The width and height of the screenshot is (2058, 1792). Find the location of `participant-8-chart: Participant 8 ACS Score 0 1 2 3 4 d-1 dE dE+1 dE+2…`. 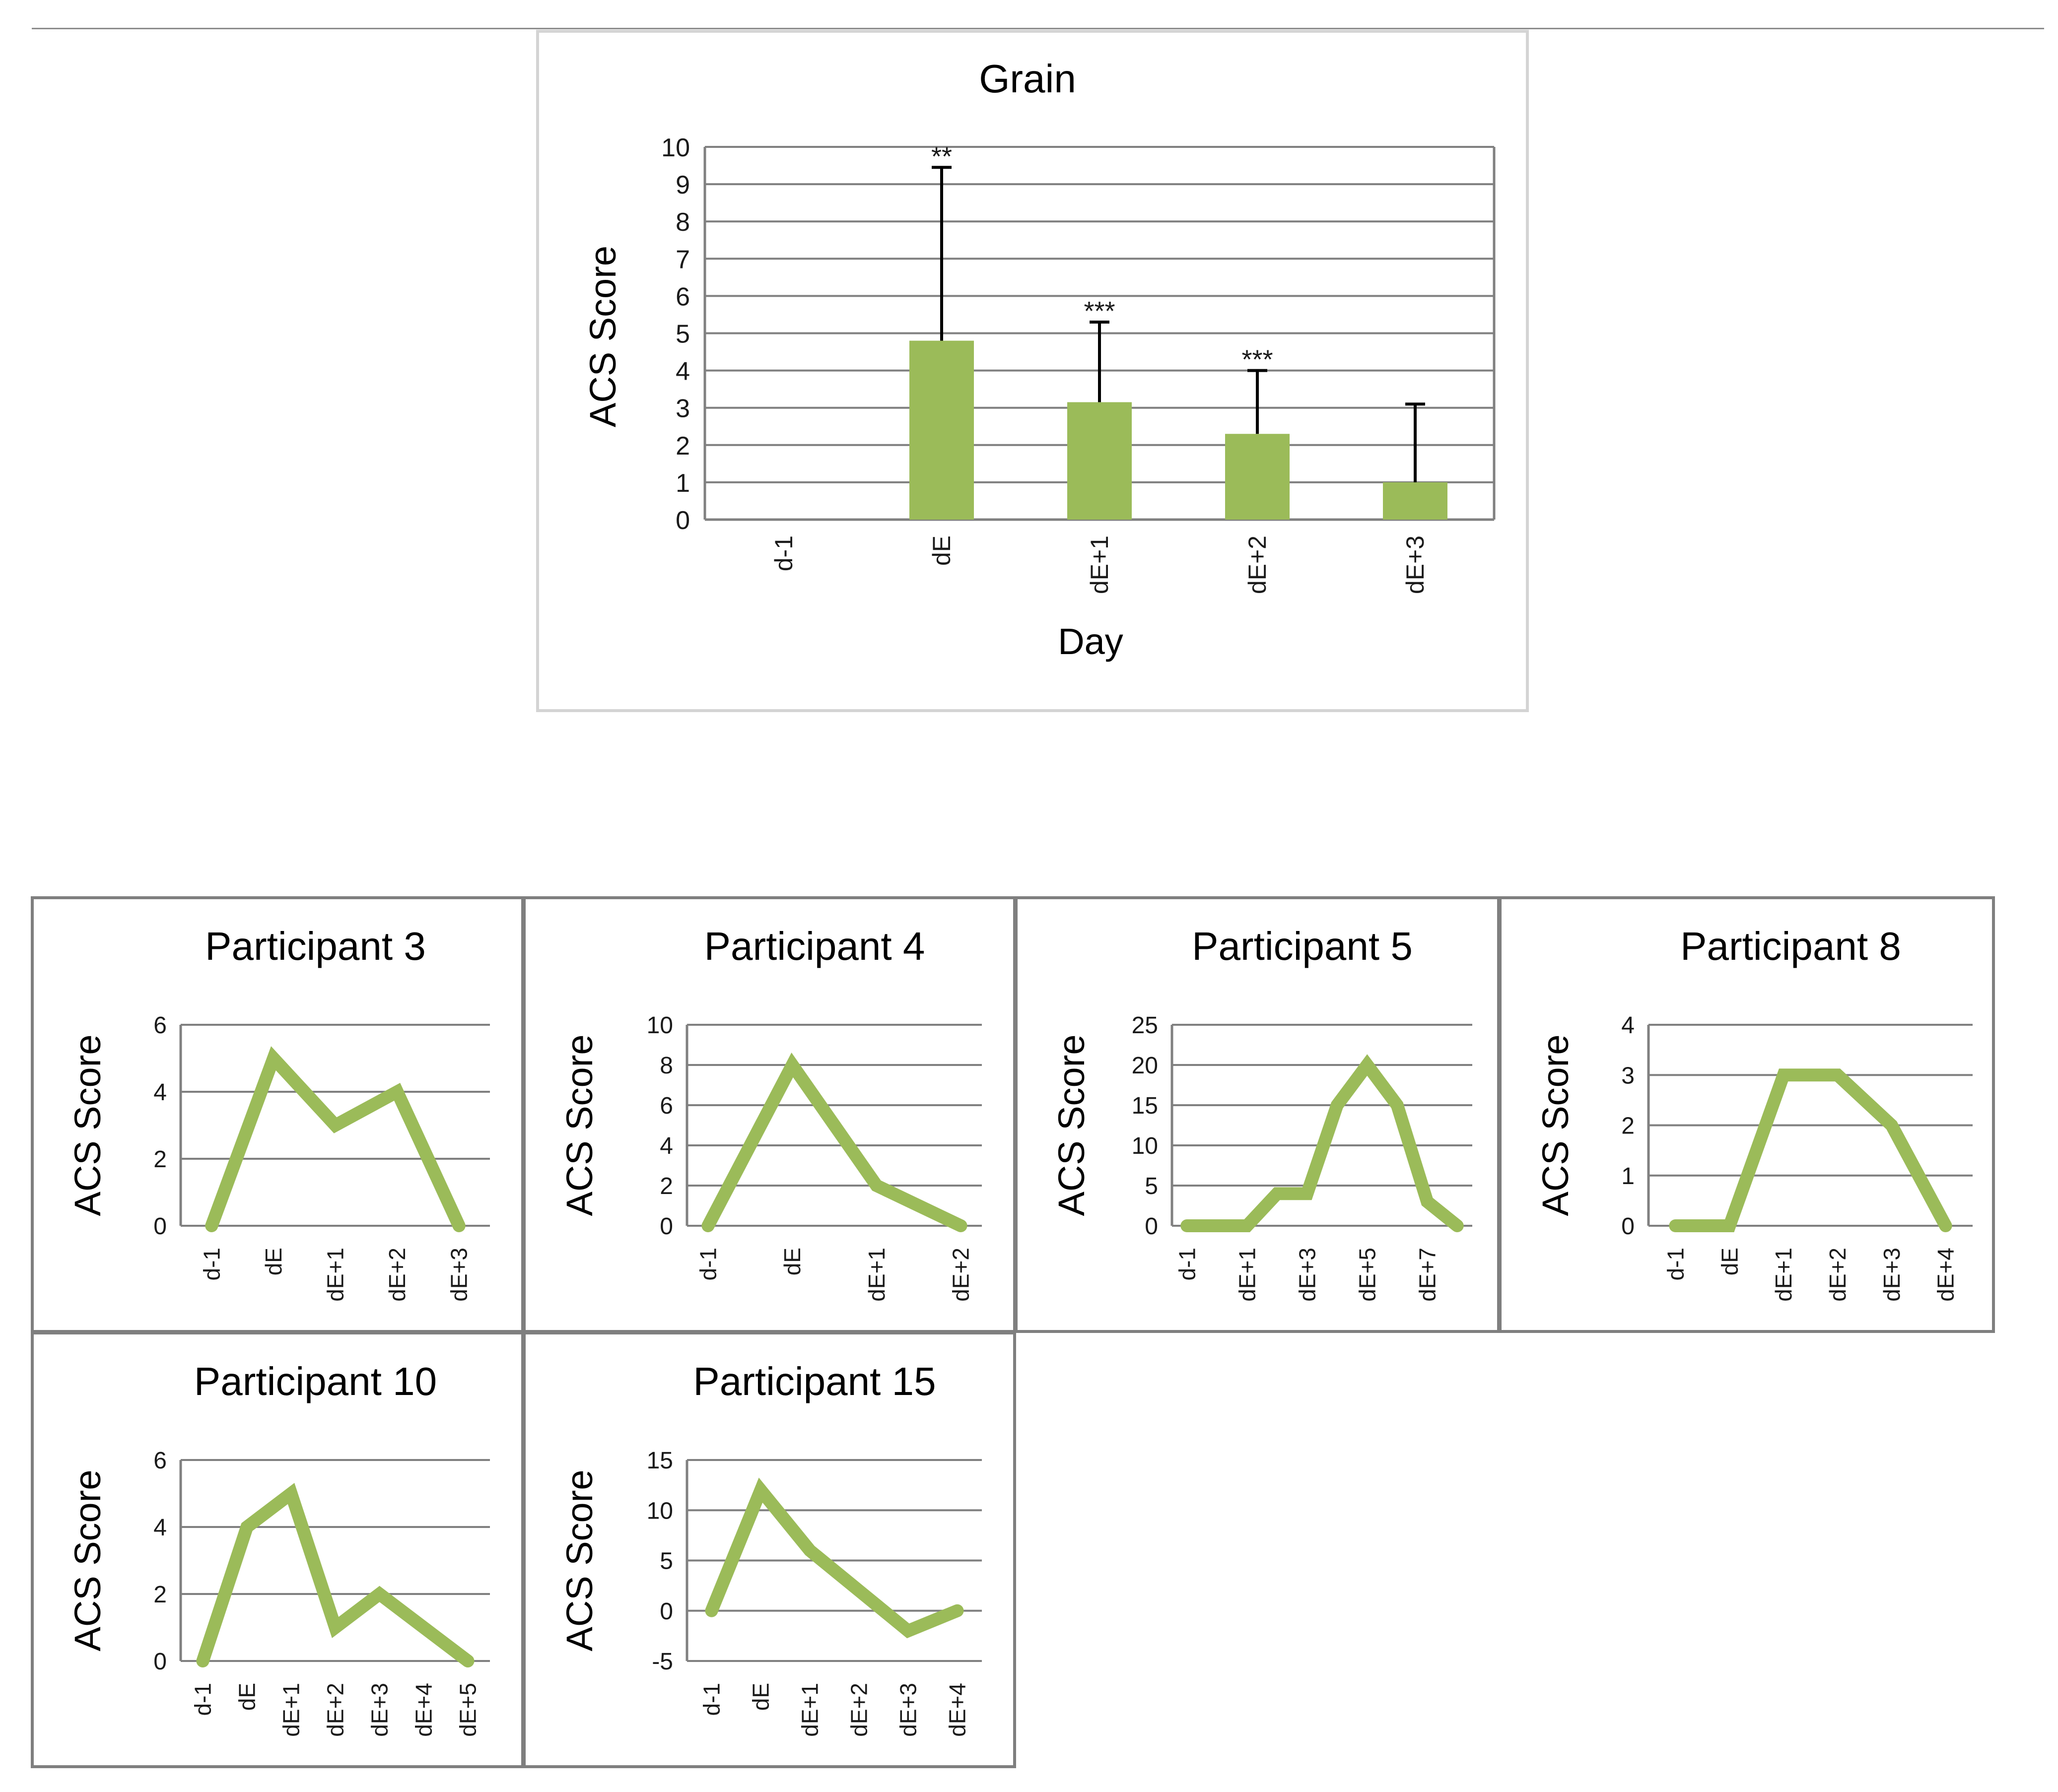

participant-8-chart: Participant 8 ACS Score 0 1 2 3 4 d-1 dE dE+1 dE+2… is located at coordinates (1747, 1115).